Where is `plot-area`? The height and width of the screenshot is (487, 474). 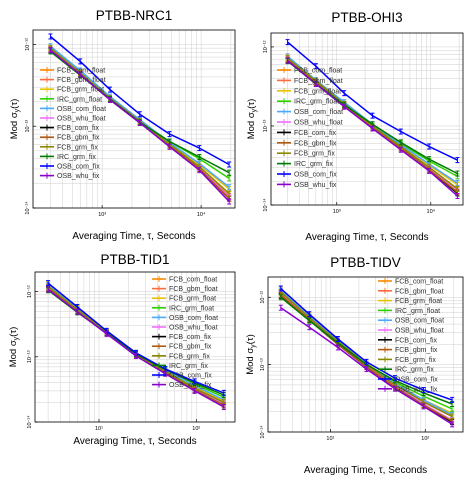 plot-area is located at coordinates (135, 347).